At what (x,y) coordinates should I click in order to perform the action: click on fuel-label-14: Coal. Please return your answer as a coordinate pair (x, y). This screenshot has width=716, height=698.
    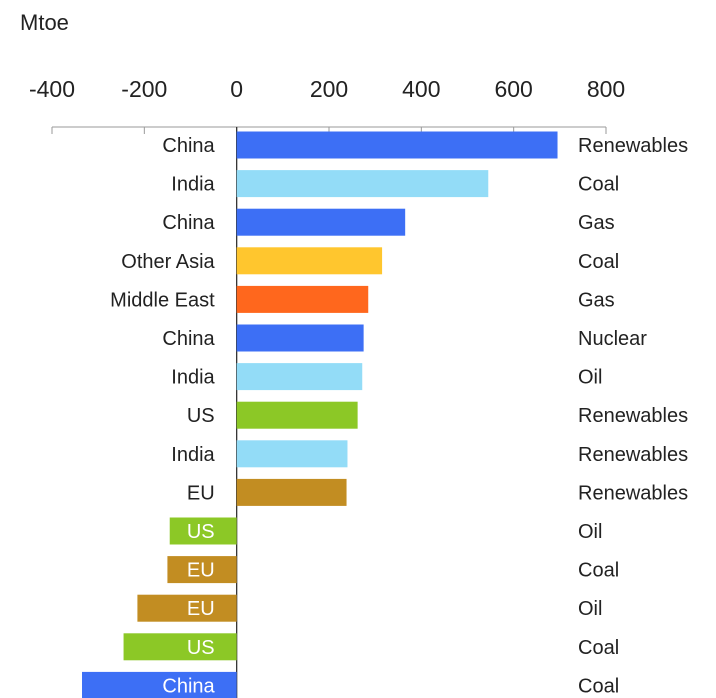
    Looking at the image, I should click on (598, 686).